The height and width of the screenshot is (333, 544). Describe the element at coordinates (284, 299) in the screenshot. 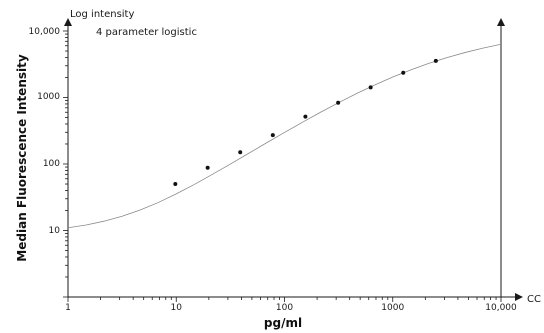

I see `x-tick-marks` at that location.